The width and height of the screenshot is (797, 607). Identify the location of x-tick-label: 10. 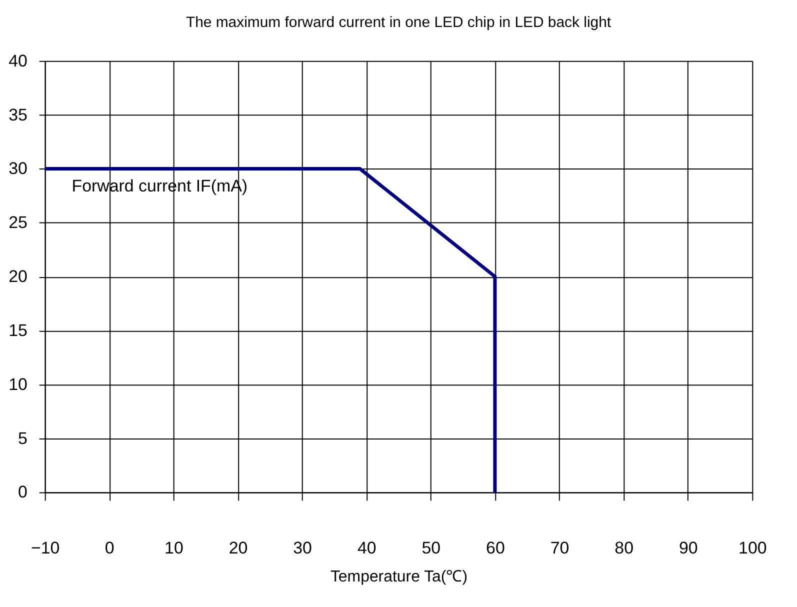
(174, 548).